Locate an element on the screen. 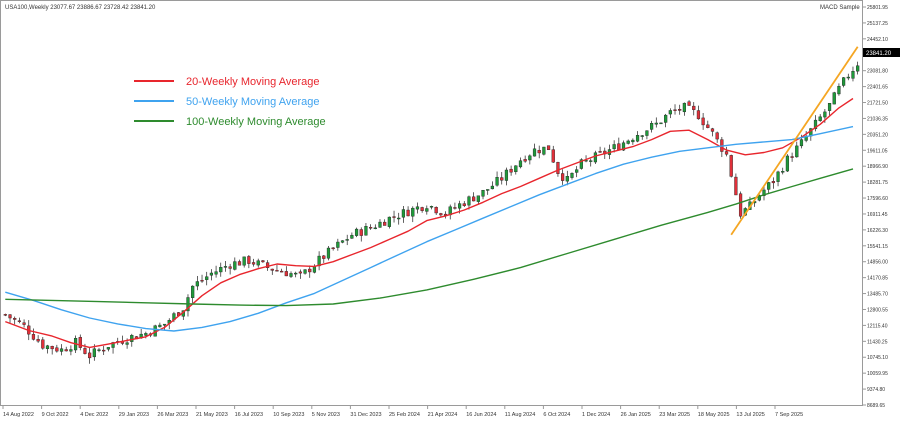  x-tick-label: 9 Oct 2022 is located at coordinates (55, 415).